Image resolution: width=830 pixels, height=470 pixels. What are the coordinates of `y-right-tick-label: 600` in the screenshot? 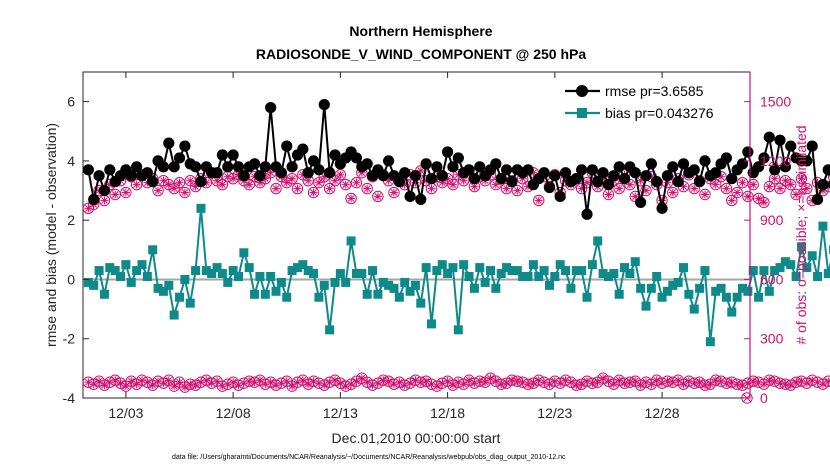 It's located at (772, 279).